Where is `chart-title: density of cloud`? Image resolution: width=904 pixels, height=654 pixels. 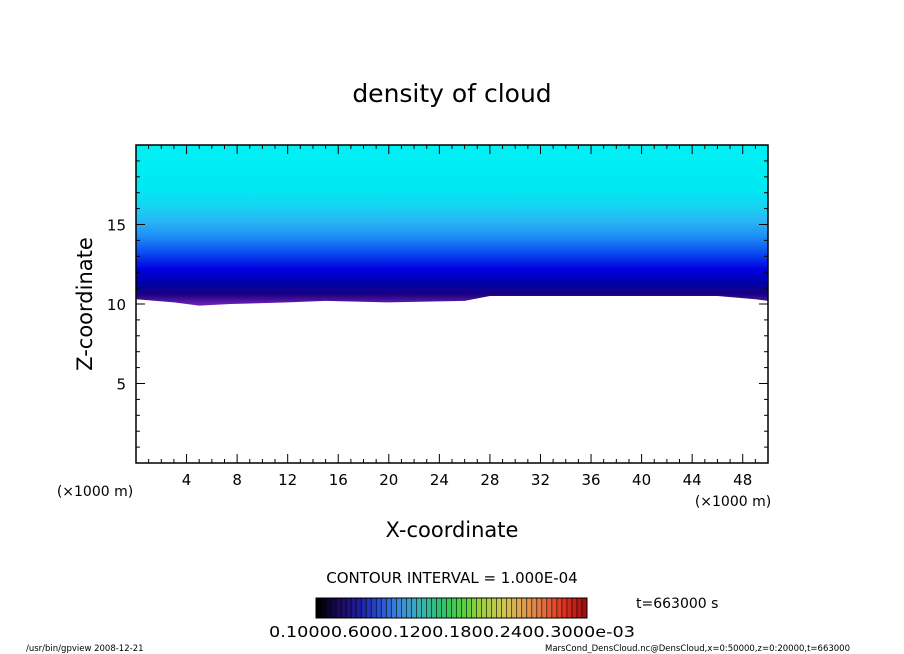 chart-title: density of cloud is located at coordinates (451, 93).